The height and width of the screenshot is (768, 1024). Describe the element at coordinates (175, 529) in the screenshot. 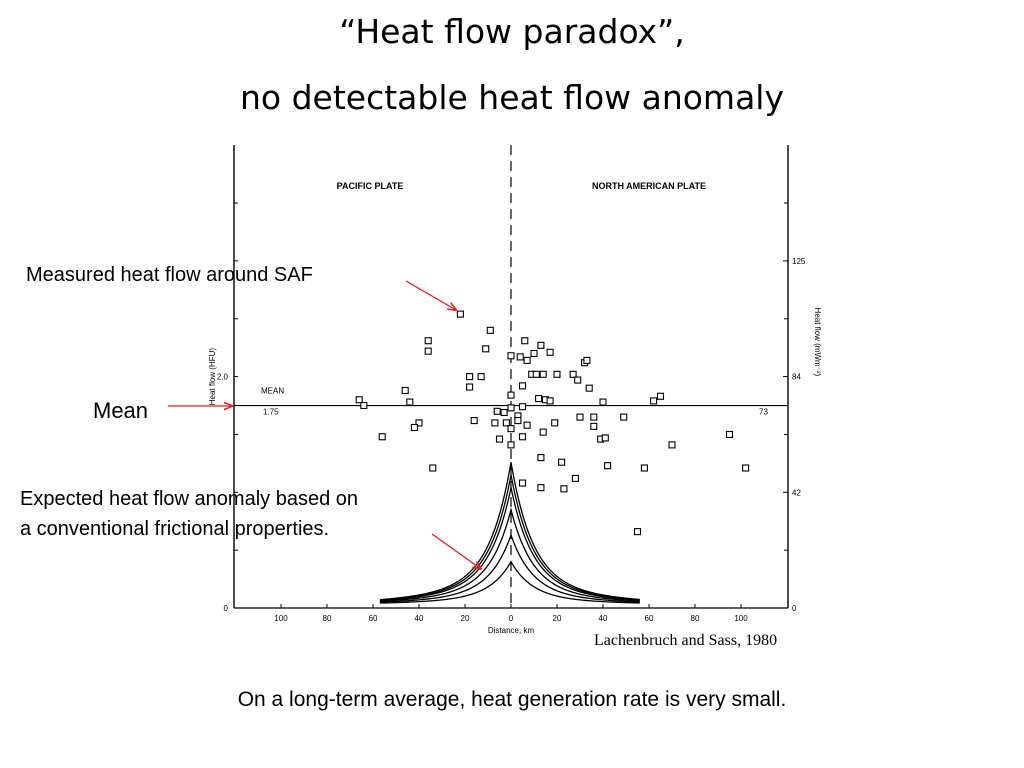

I see `expected-anomaly-annotation-line-2: a conventional frictional properties.` at that location.